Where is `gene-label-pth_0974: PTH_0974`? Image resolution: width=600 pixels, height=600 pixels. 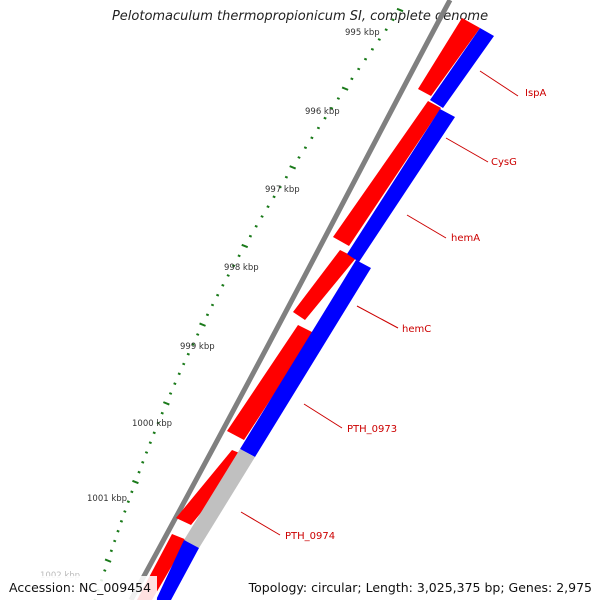 gene-label-pth_0974: PTH_0974 is located at coordinates (310, 536).